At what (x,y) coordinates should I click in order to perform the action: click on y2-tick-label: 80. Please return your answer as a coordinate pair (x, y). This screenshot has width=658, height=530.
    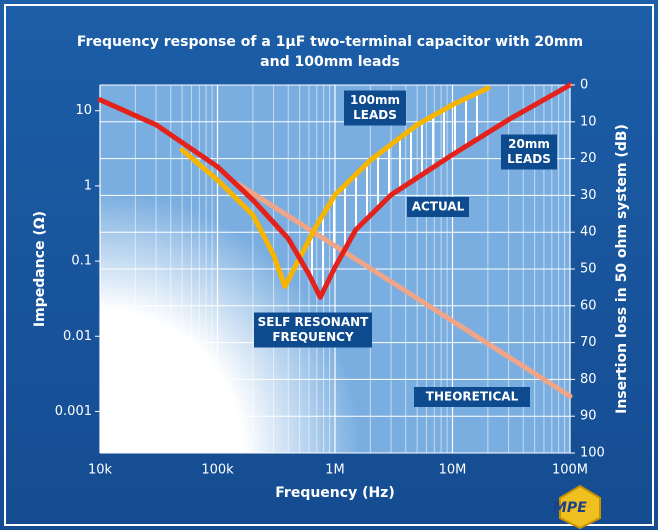
    Looking at the image, I should click on (588, 379).